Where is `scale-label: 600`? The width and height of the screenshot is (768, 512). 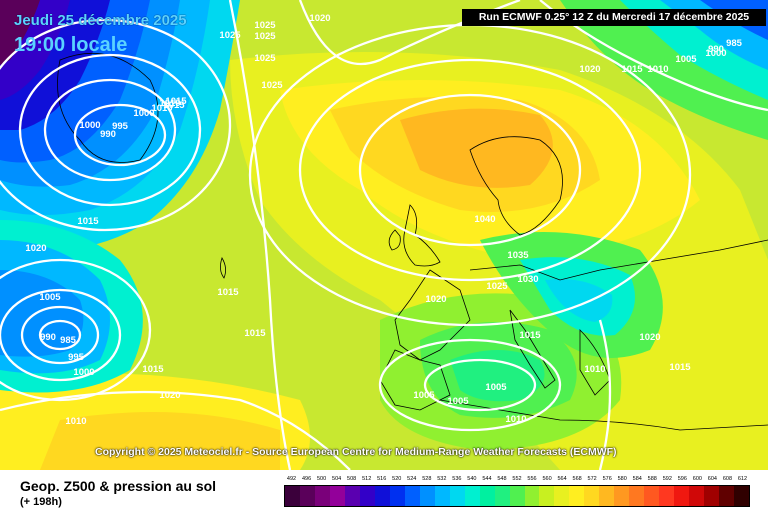
scale-label: 600 is located at coordinates (697, 479).